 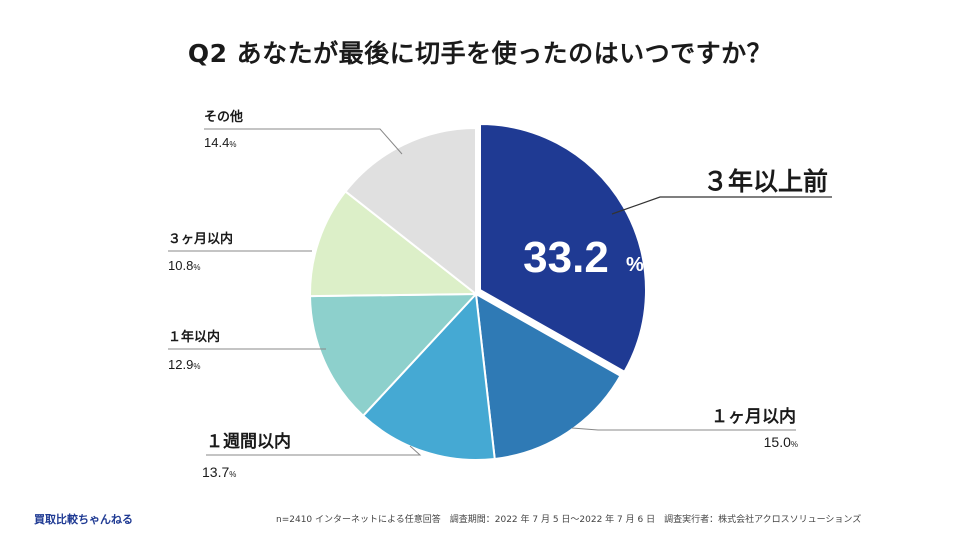 What do you see at coordinates (765, 181) in the screenshot?
I see `slice-label: ３年以上前` at bounding box center [765, 181].